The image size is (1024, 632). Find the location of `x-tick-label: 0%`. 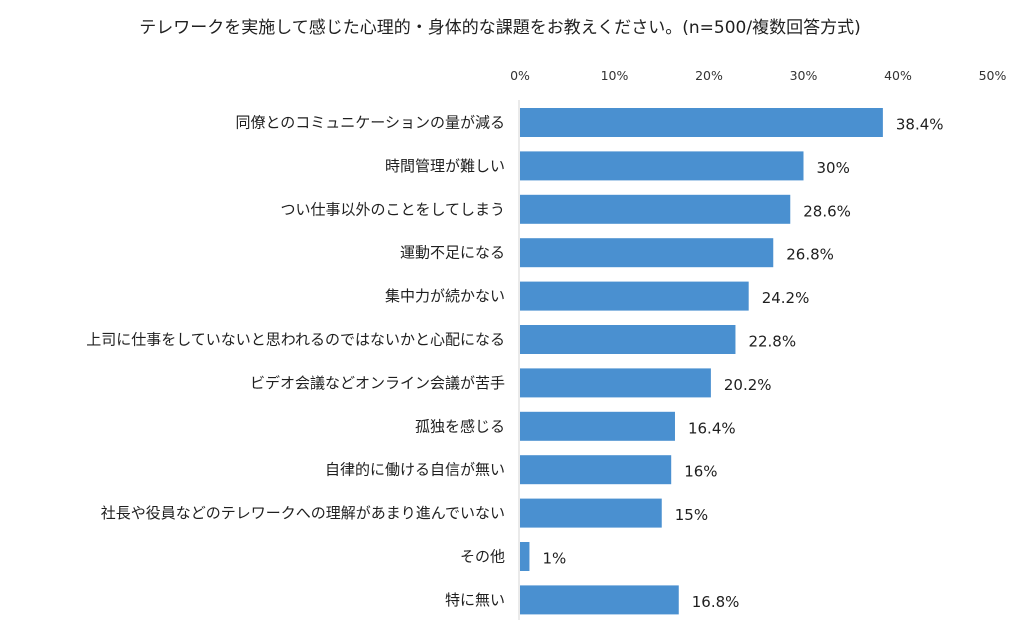

x-tick-label: 0% is located at coordinates (520, 75).